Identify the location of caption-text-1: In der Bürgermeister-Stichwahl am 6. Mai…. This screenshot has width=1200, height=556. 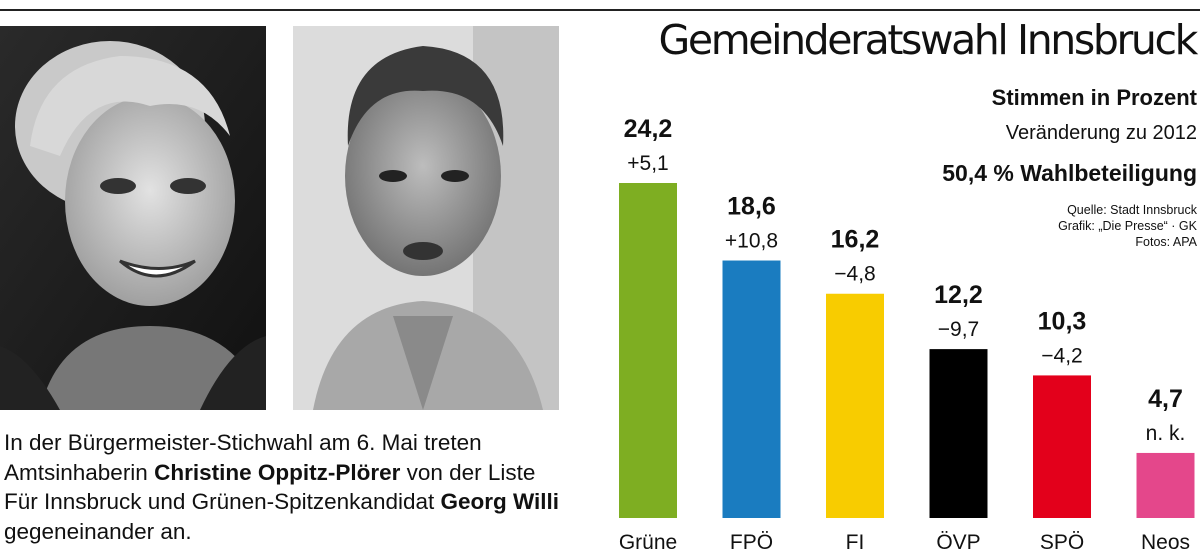
(243, 457).